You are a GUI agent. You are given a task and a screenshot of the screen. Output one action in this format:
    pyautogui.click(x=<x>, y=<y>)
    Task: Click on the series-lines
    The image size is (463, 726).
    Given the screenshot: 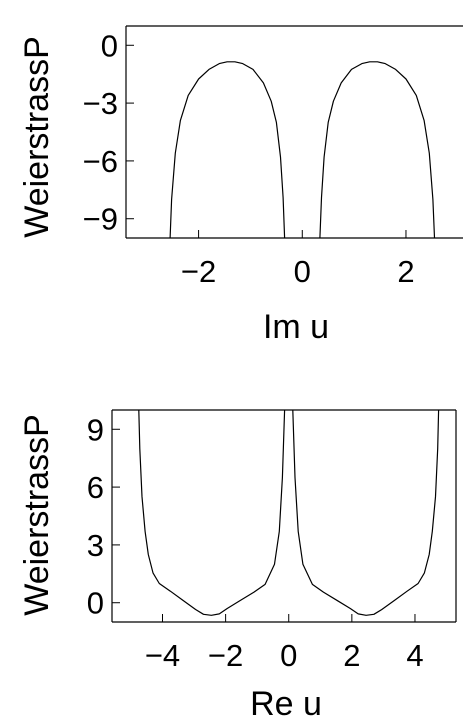 What is the action you would take?
    pyautogui.click(x=302, y=150)
    